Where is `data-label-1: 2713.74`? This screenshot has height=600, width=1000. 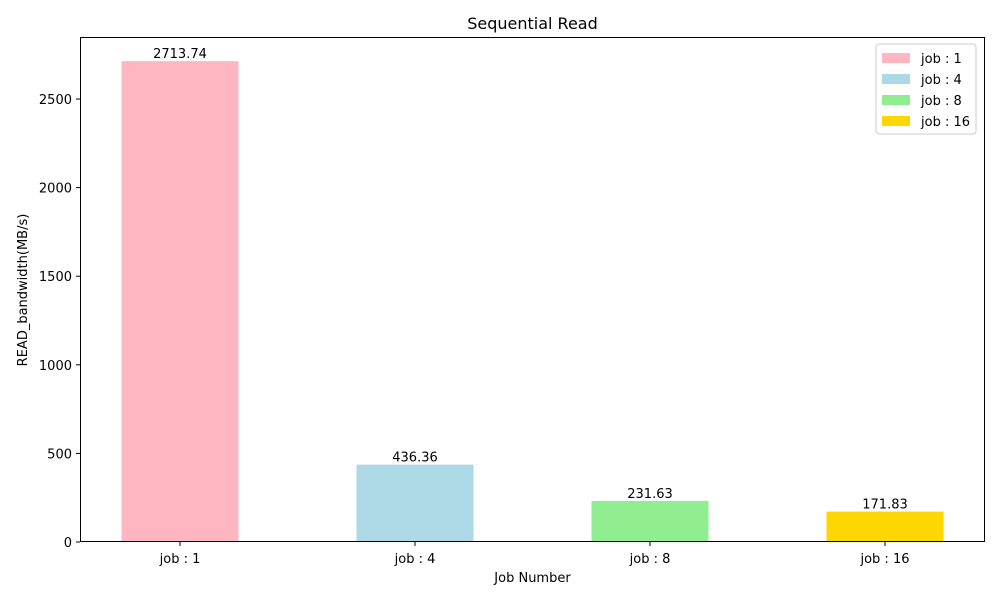
data-label-1: 2713.74 is located at coordinates (180, 54).